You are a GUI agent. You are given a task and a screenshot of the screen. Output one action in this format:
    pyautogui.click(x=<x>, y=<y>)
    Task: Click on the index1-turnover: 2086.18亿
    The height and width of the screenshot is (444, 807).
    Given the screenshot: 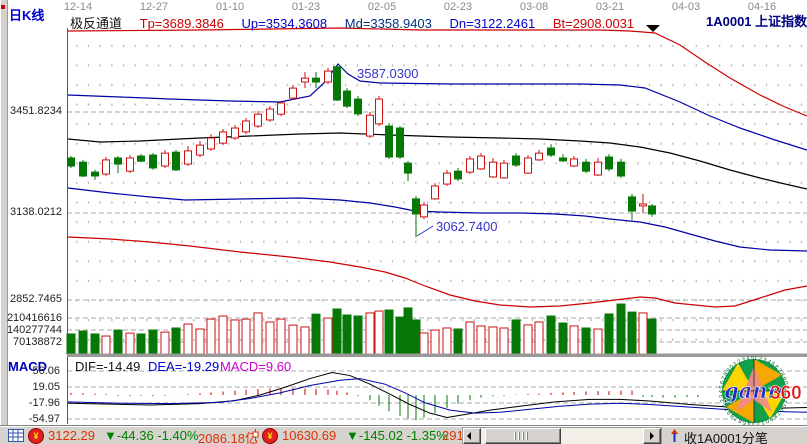 What is the action you would take?
    pyautogui.click(x=228, y=437)
    